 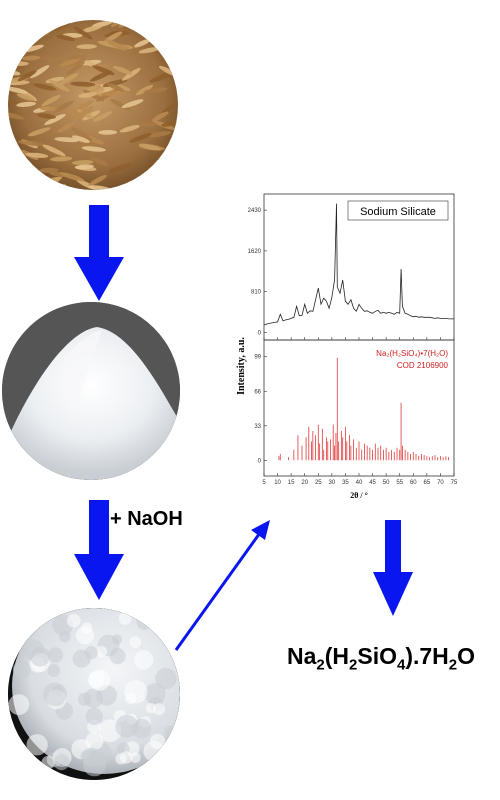 I want to click on x-axis-label: 2θ / °, so click(x=359, y=495).